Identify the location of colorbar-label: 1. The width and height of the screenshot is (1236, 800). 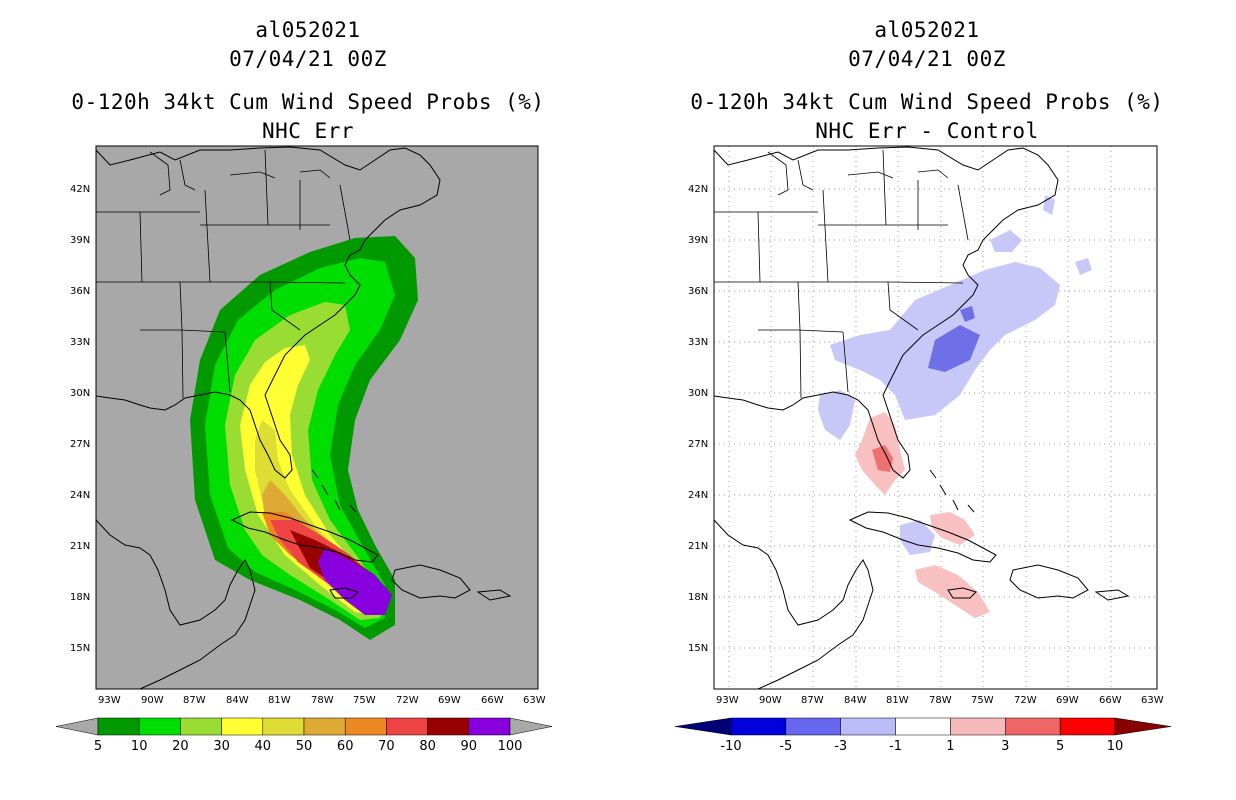
(950, 746).